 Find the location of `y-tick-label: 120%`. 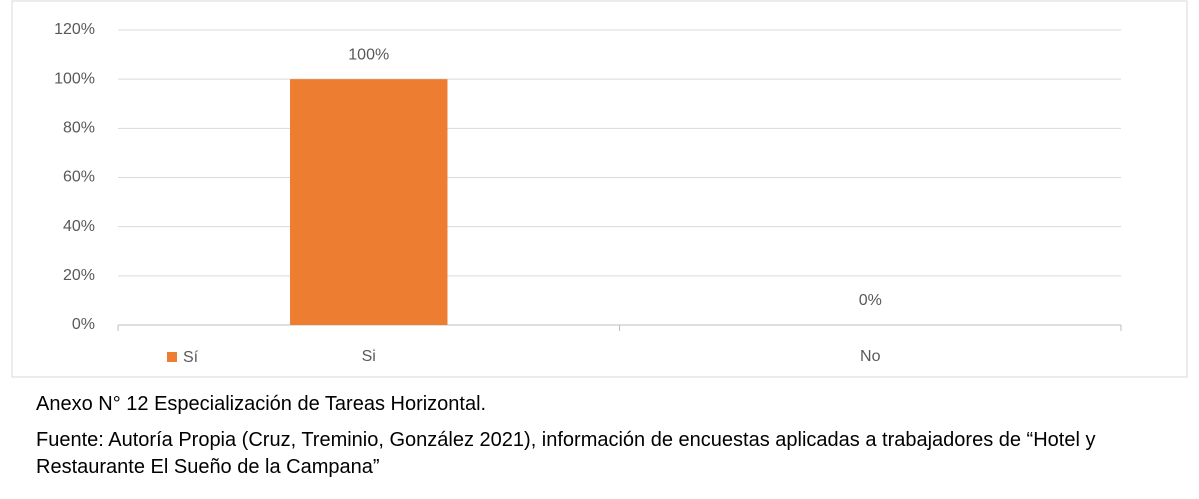

y-tick-label: 120% is located at coordinates (74, 29).